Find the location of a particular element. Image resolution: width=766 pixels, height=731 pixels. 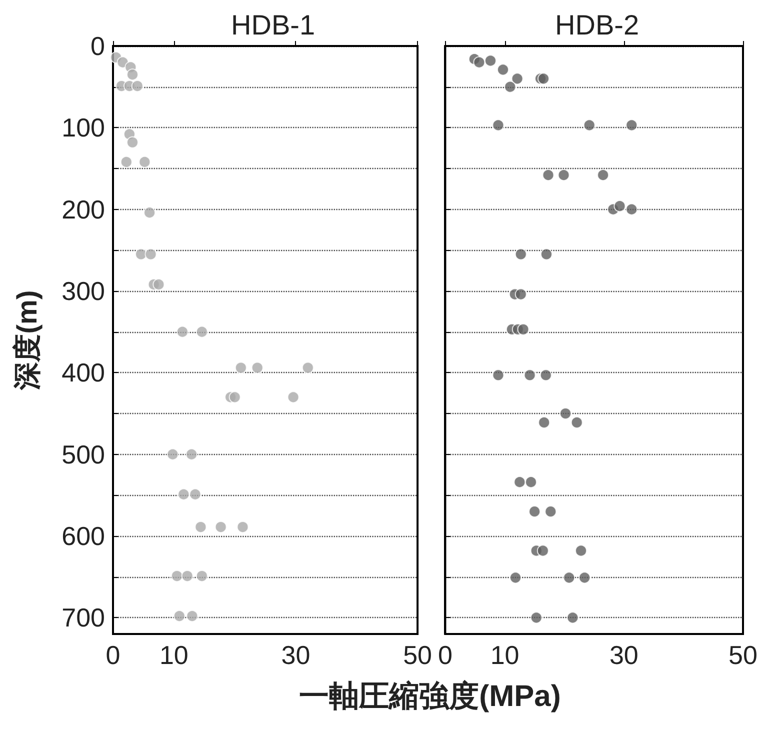

x-tick-label: 0 is located at coordinates (445, 655).